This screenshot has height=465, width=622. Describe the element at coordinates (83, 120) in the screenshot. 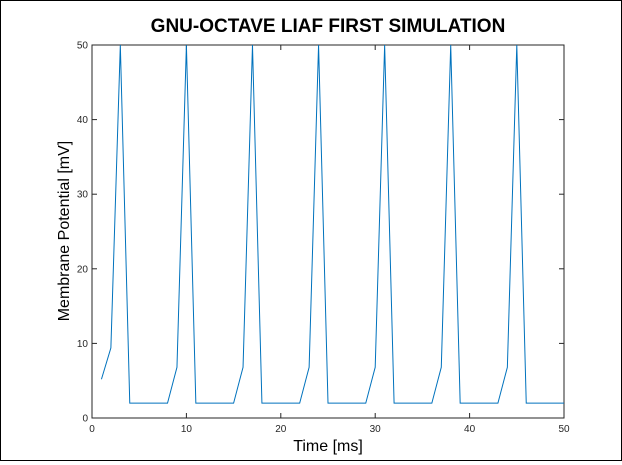

I see `y-tick-label: 40` at that location.